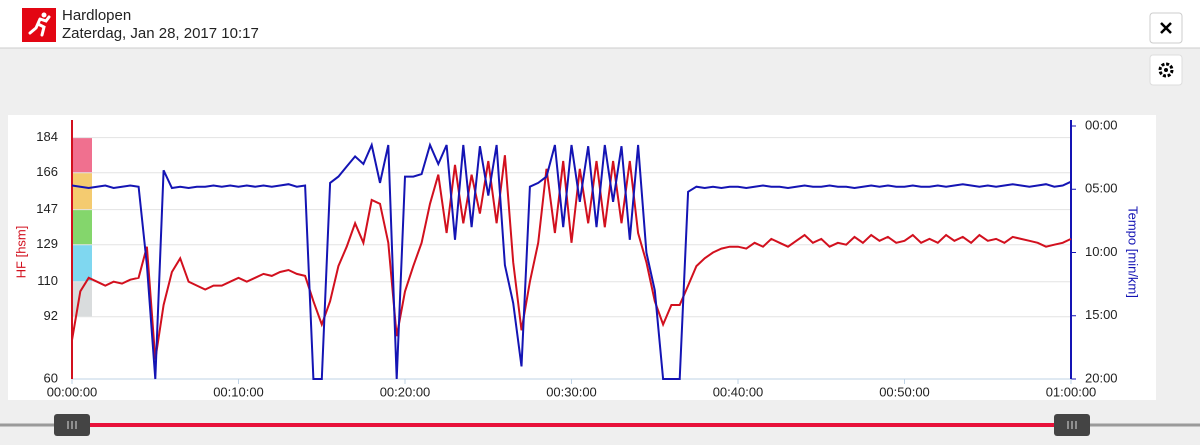  What do you see at coordinates (1101, 377) in the screenshot?
I see `y2-tick-label: 20:00` at bounding box center [1101, 377].